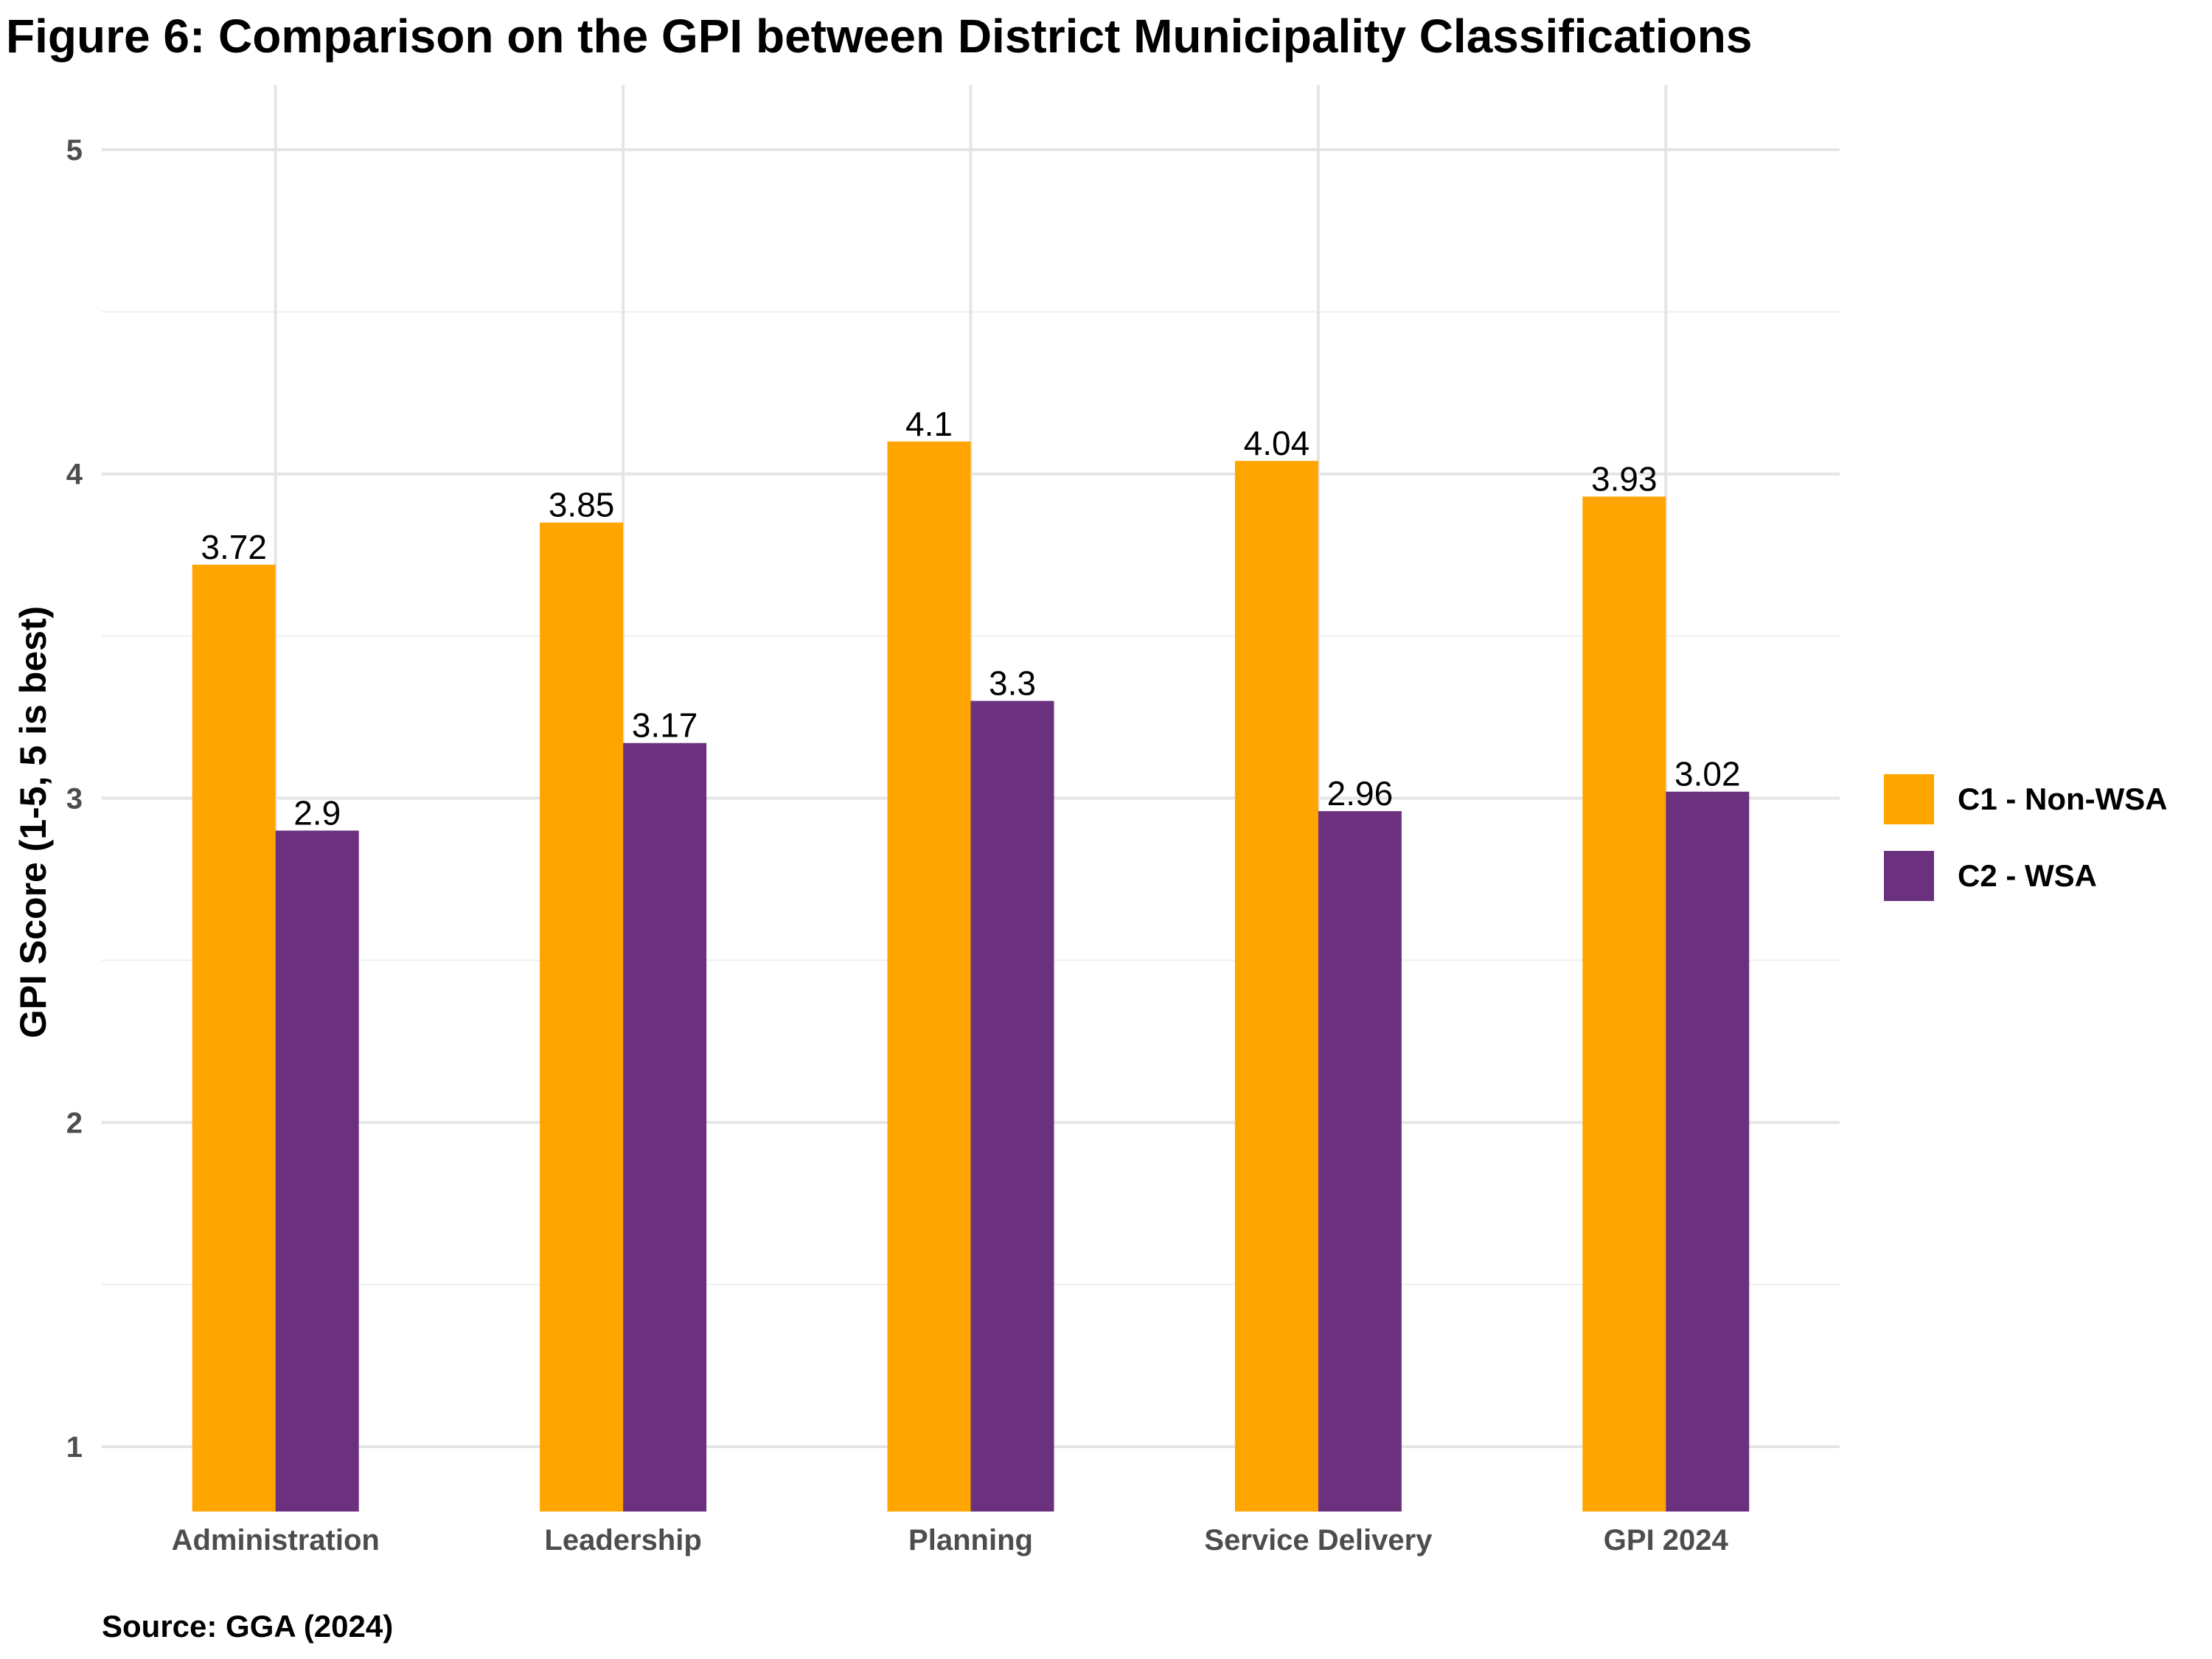 Image resolution: width=2212 pixels, height=1659 pixels. I want to click on y-axis-title: GPI Score (1-5, 5 is best), so click(33, 822).